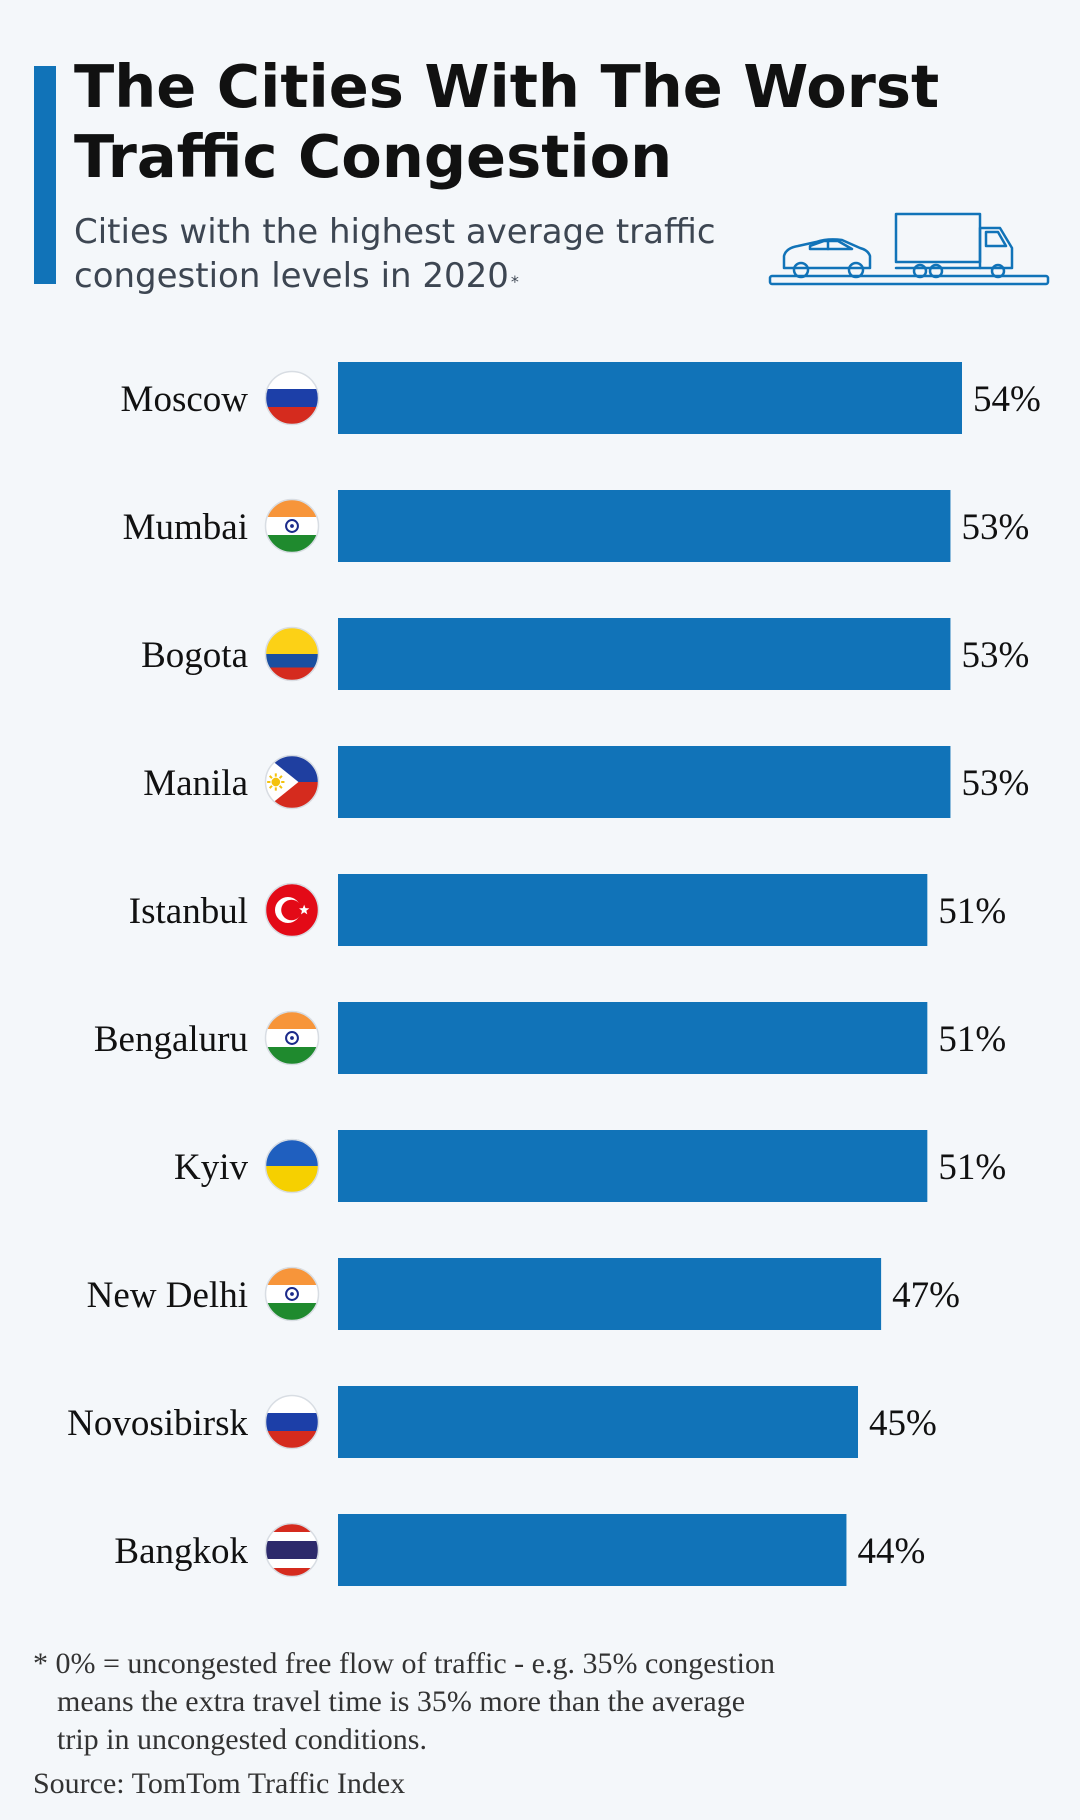 The height and width of the screenshot is (1820, 1080). Describe the element at coordinates (188, 911) in the screenshot. I see `category-label: Istanbul` at that location.